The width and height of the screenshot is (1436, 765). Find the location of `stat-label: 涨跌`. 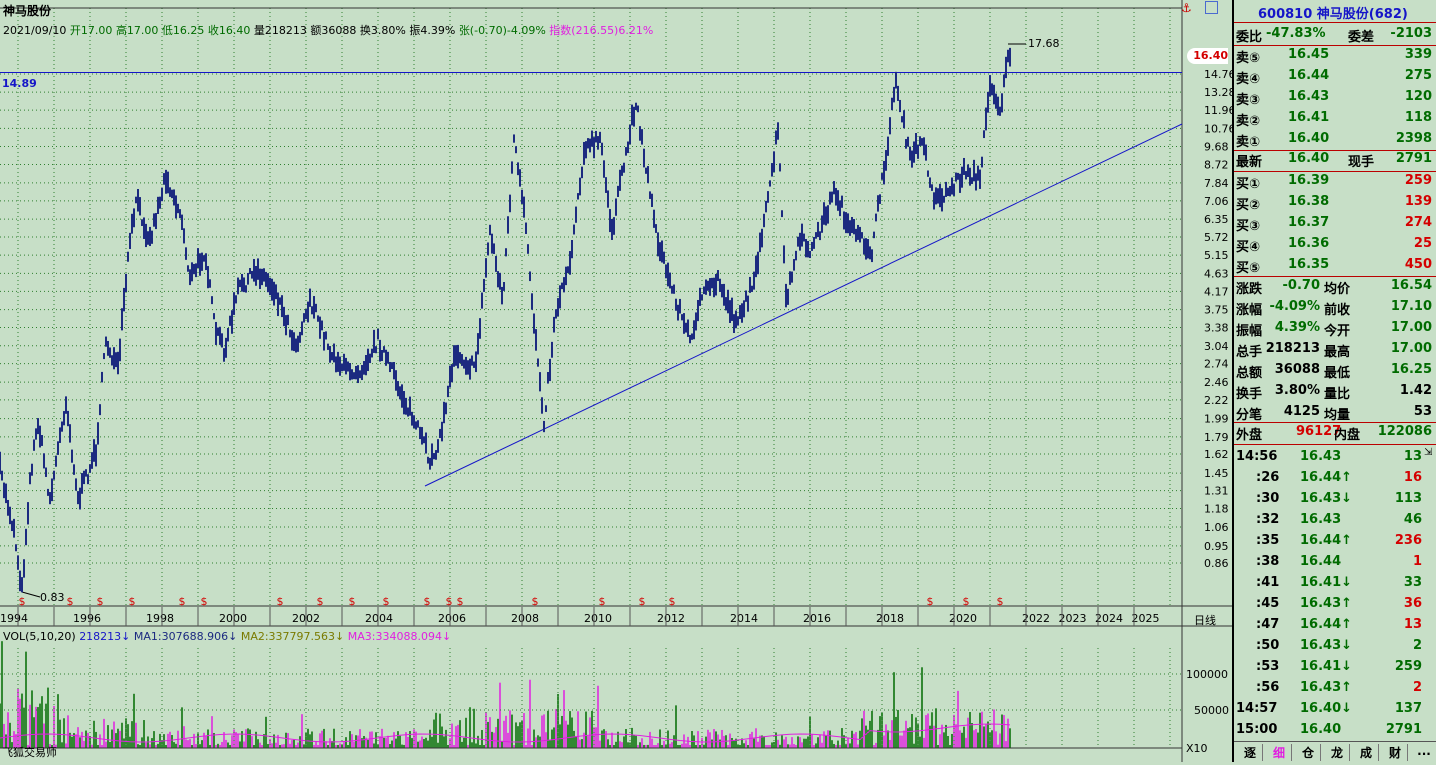

stat-label: 涨跌 is located at coordinates (1249, 289).